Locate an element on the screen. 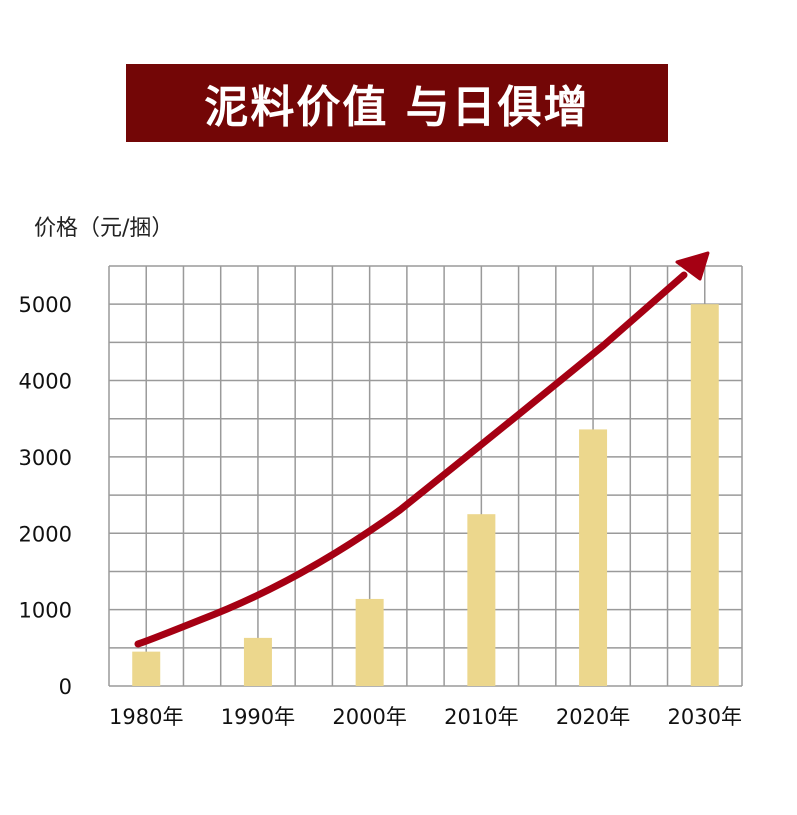  x-tick-label: 2000年 is located at coordinates (369, 717).